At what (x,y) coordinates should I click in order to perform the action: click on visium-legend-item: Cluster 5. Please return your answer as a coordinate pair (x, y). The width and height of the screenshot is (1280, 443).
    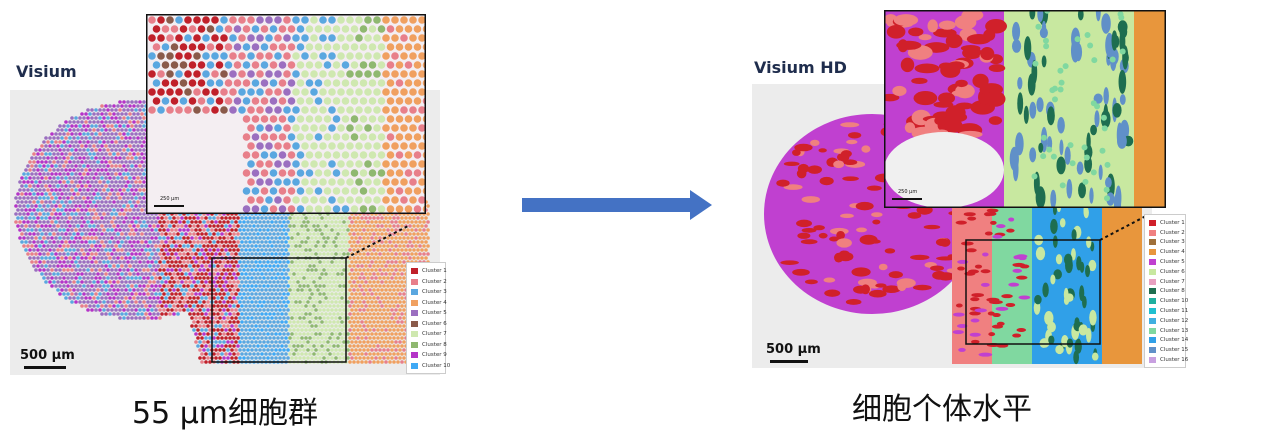
    Looking at the image, I should click on (429, 313).